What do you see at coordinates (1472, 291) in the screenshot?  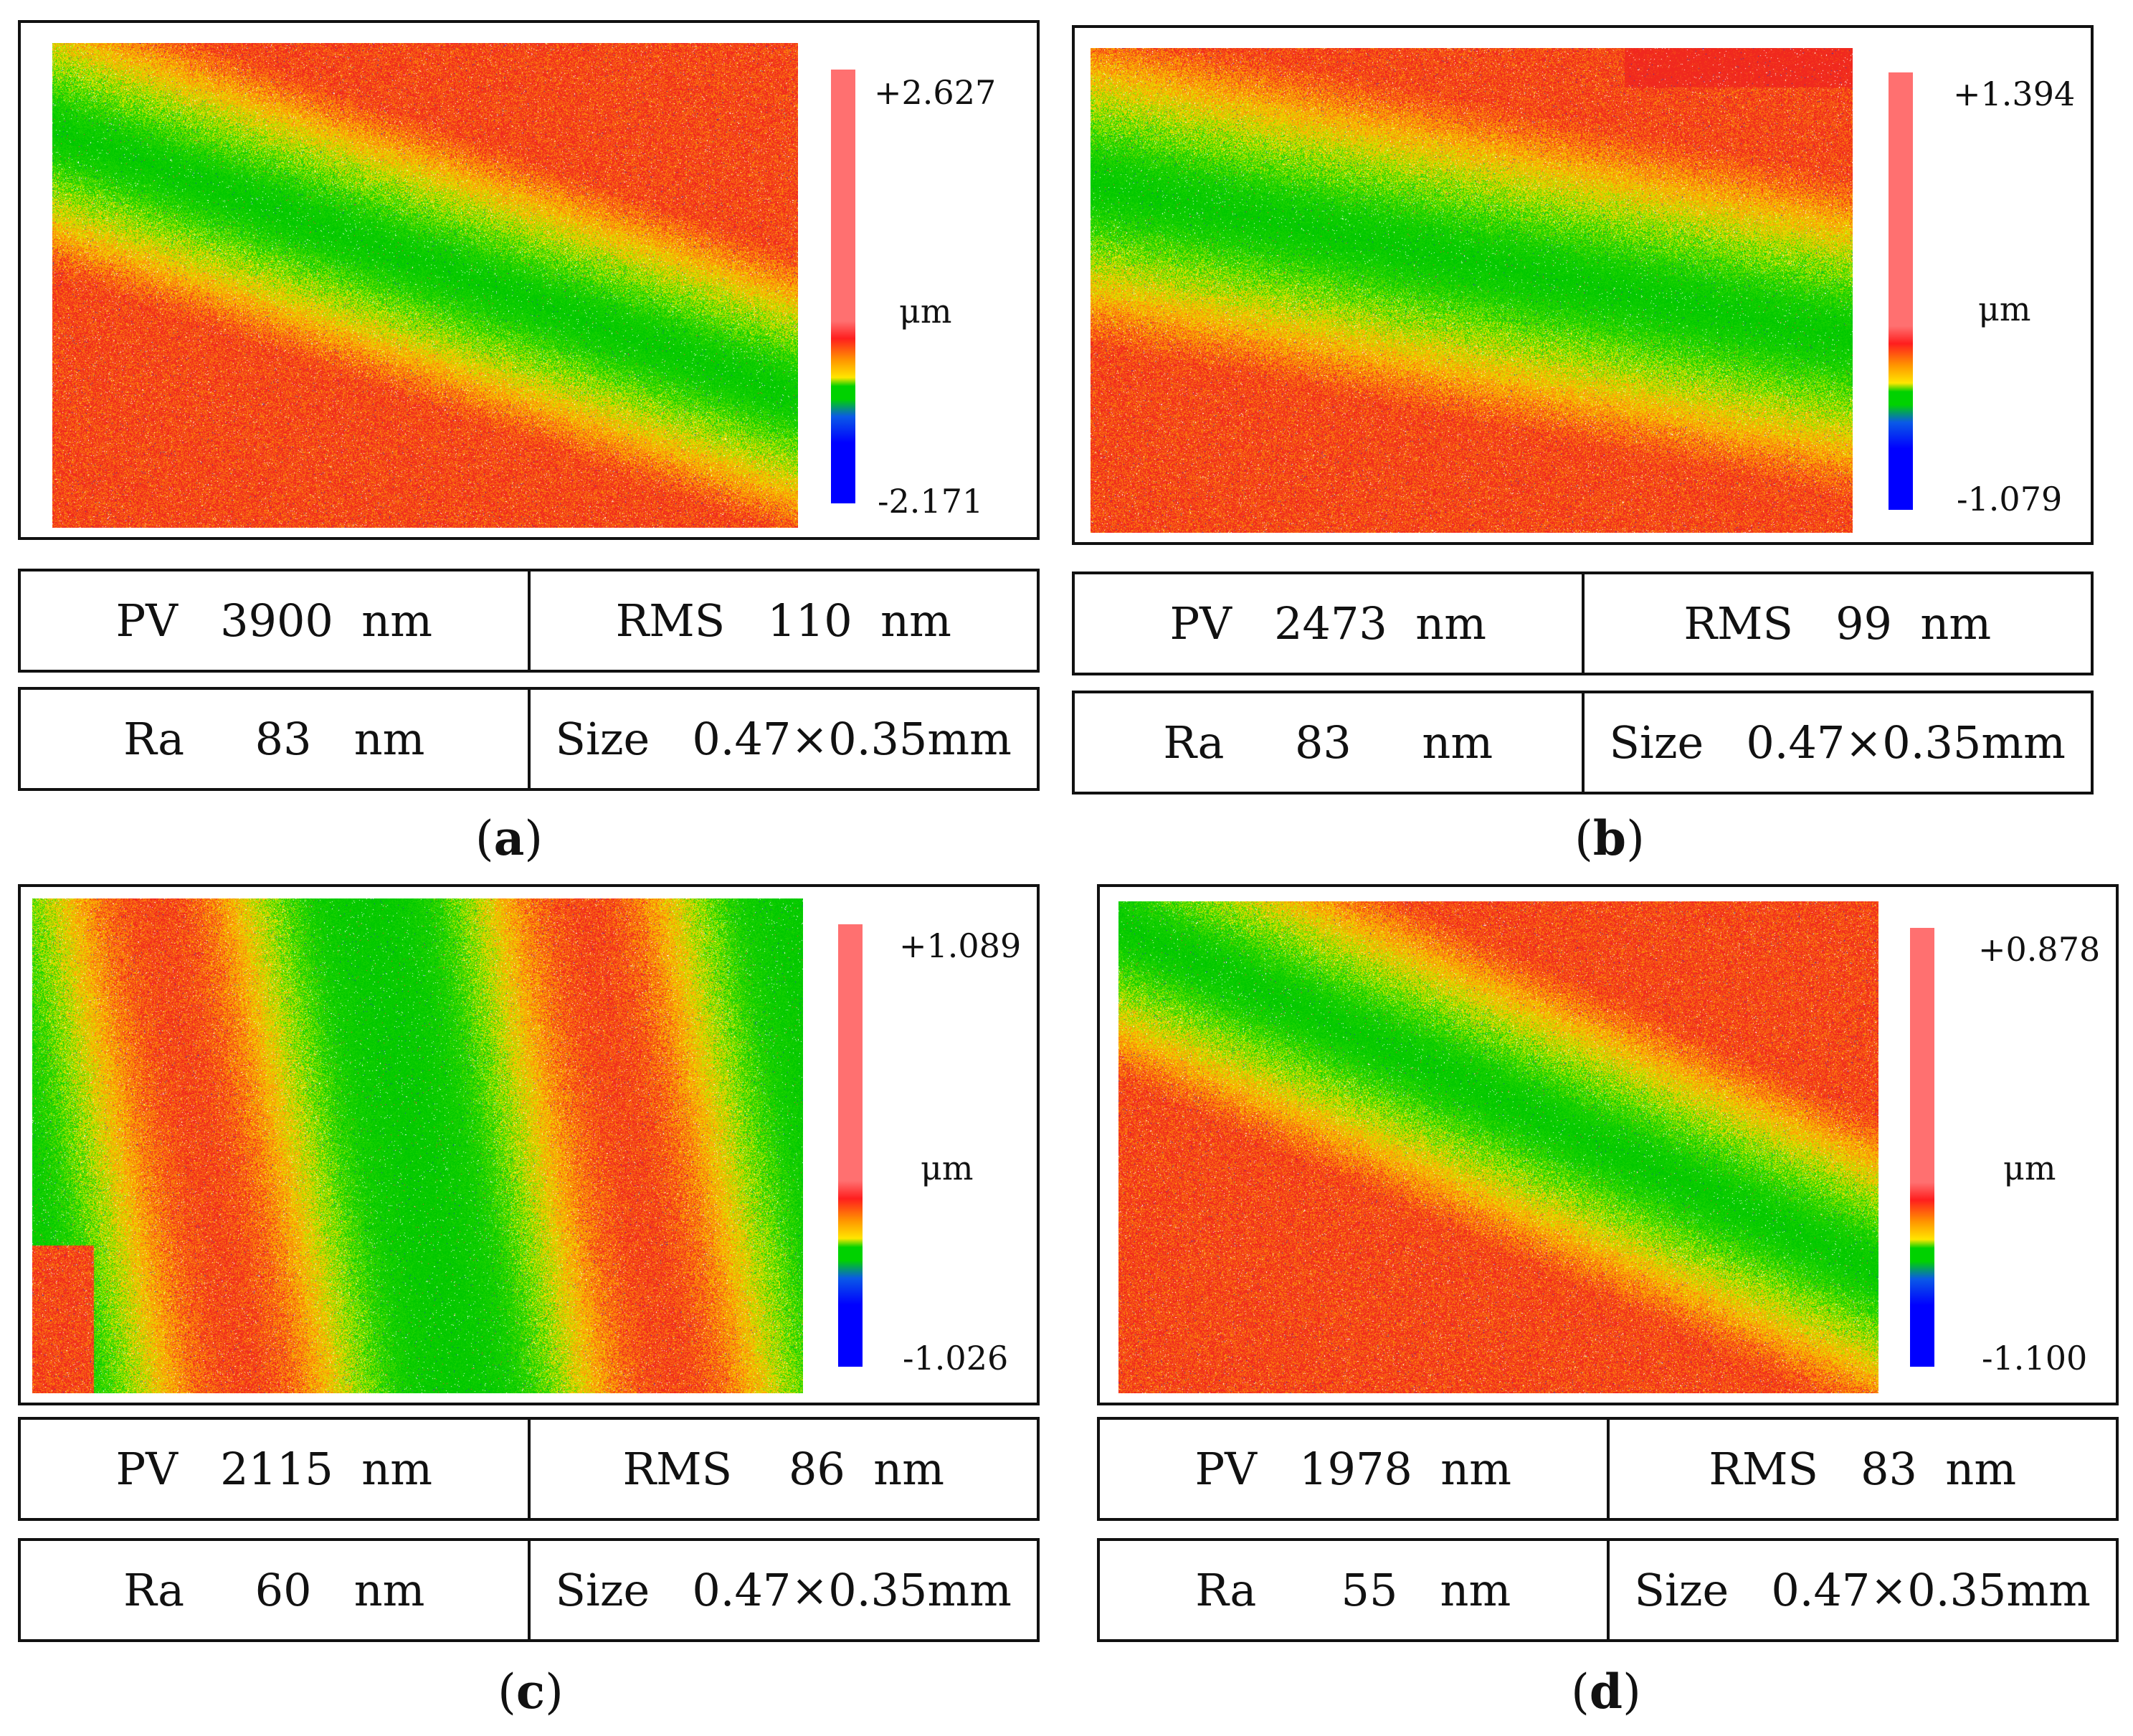 I see `heatmap-b` at bounding box center [1472, 291].